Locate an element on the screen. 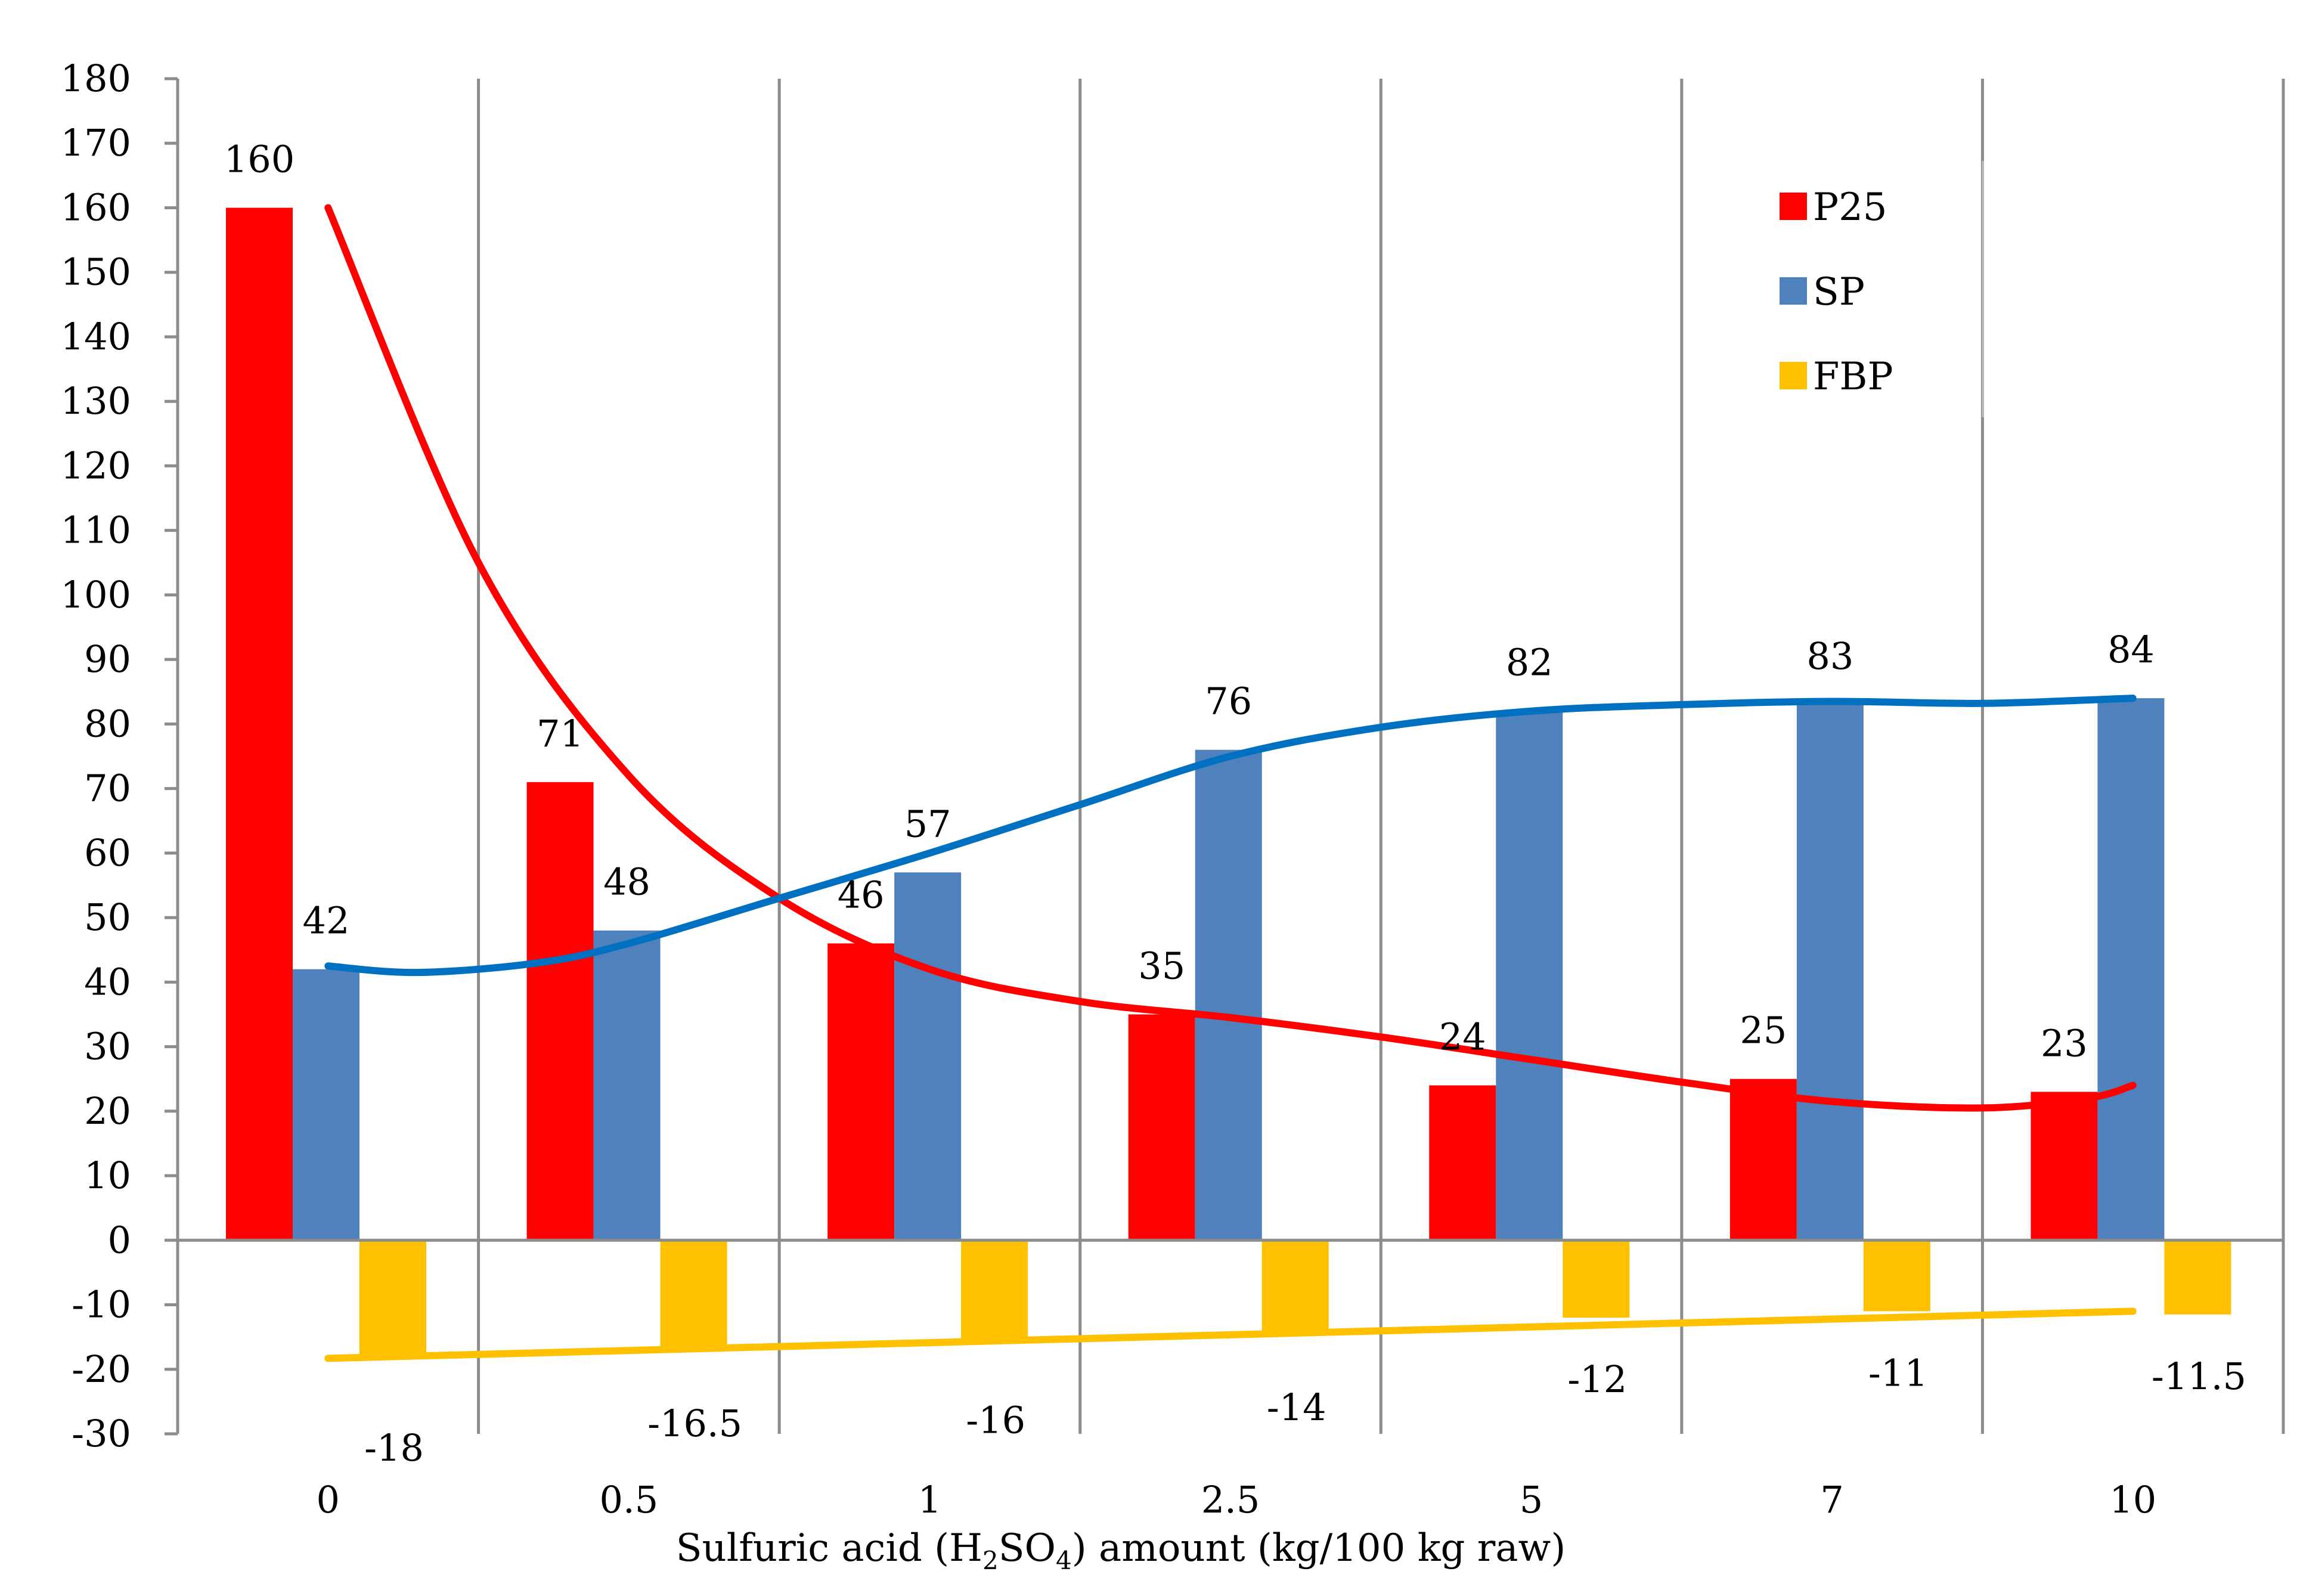 The image size is (2300, 1596). y-tick-label: 100 is located at coordinates (96, 594).